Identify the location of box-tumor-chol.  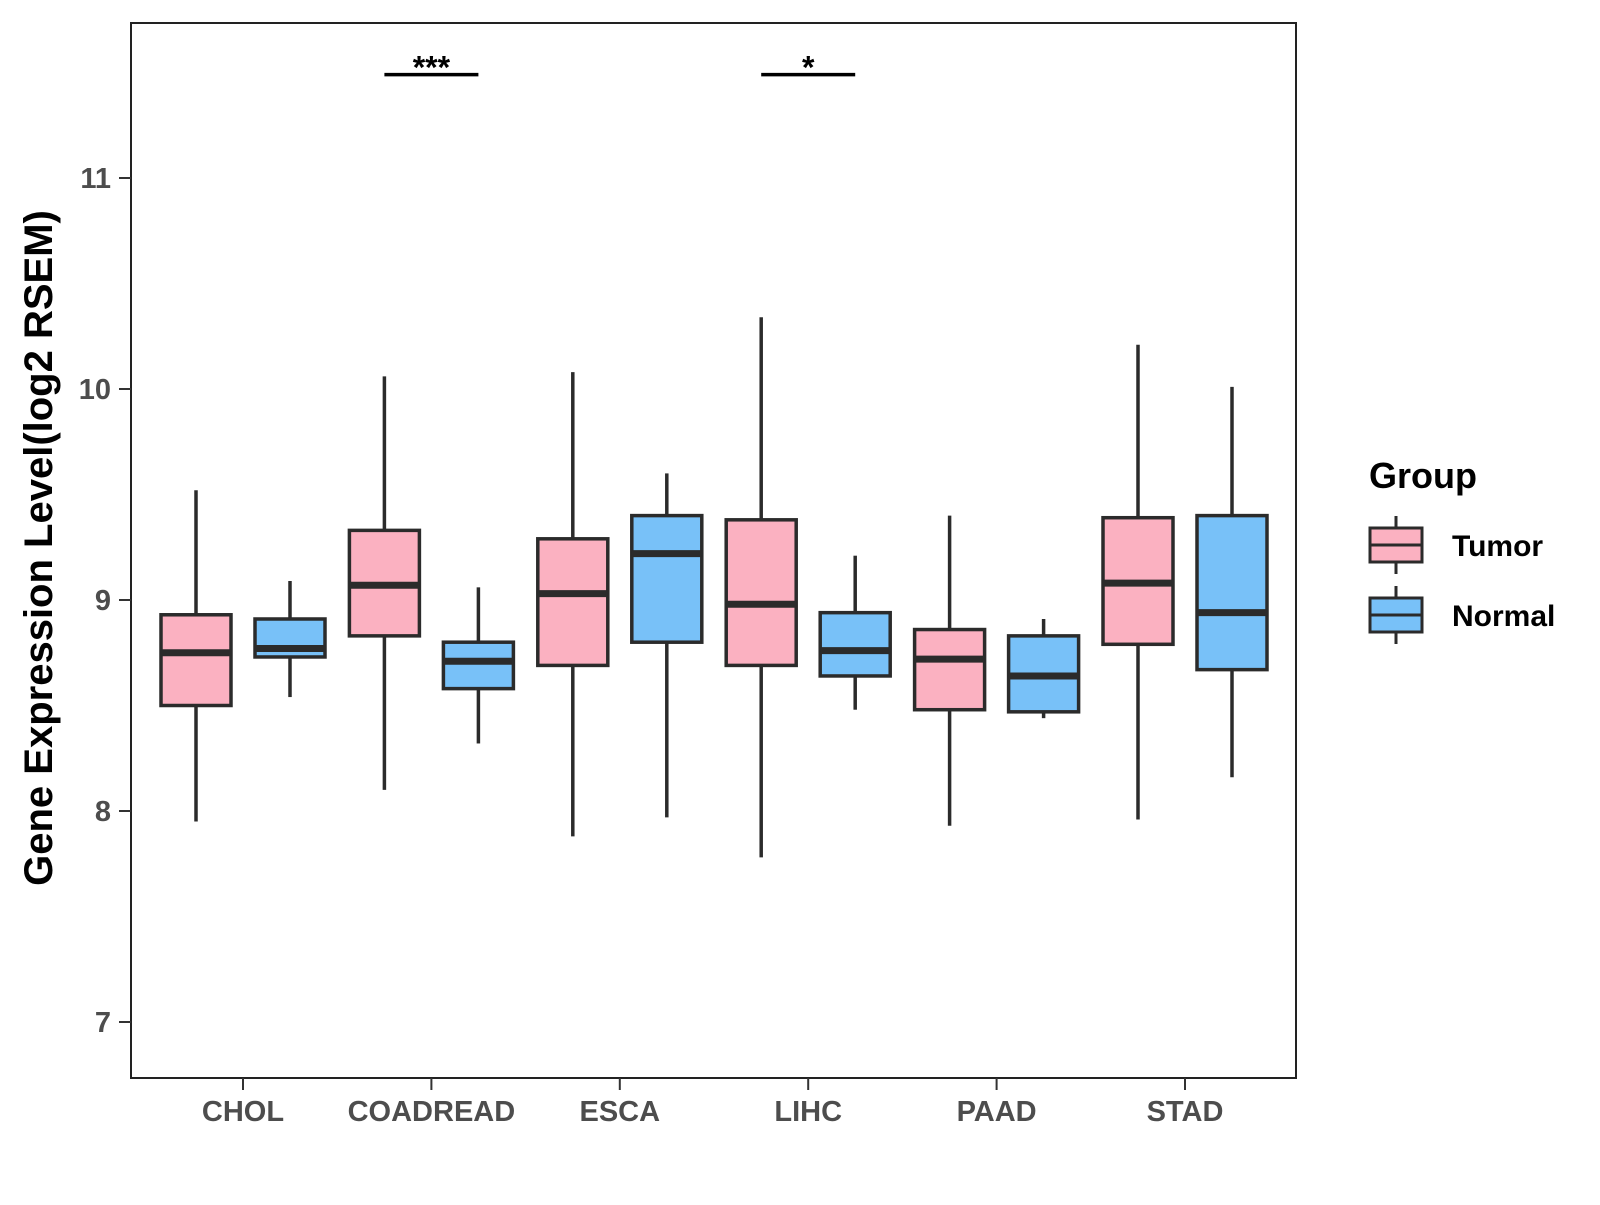
(196, 656).